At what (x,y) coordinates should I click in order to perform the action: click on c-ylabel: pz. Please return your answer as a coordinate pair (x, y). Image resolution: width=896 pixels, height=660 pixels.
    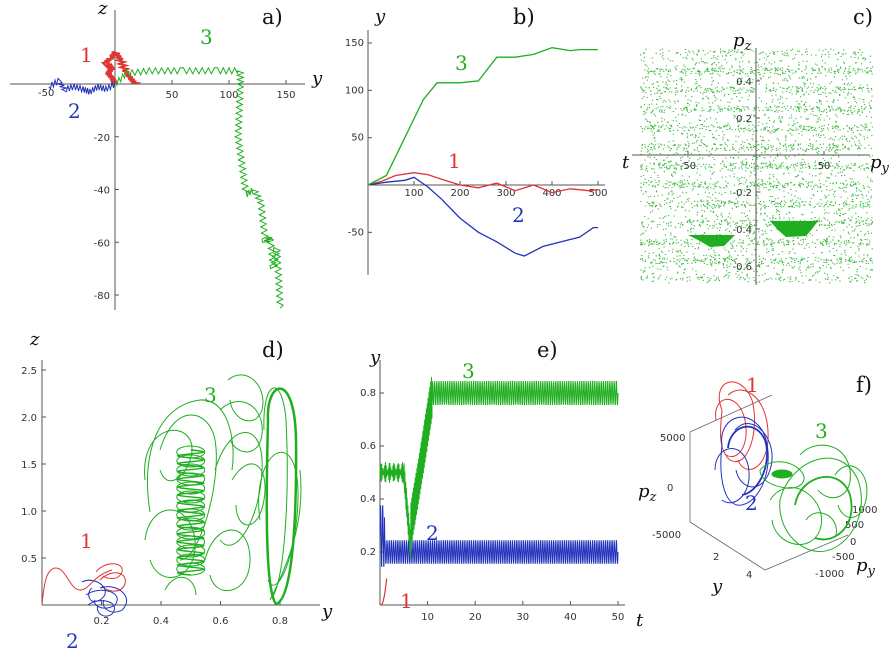
    Looking at the image, I should click on (742, 42).